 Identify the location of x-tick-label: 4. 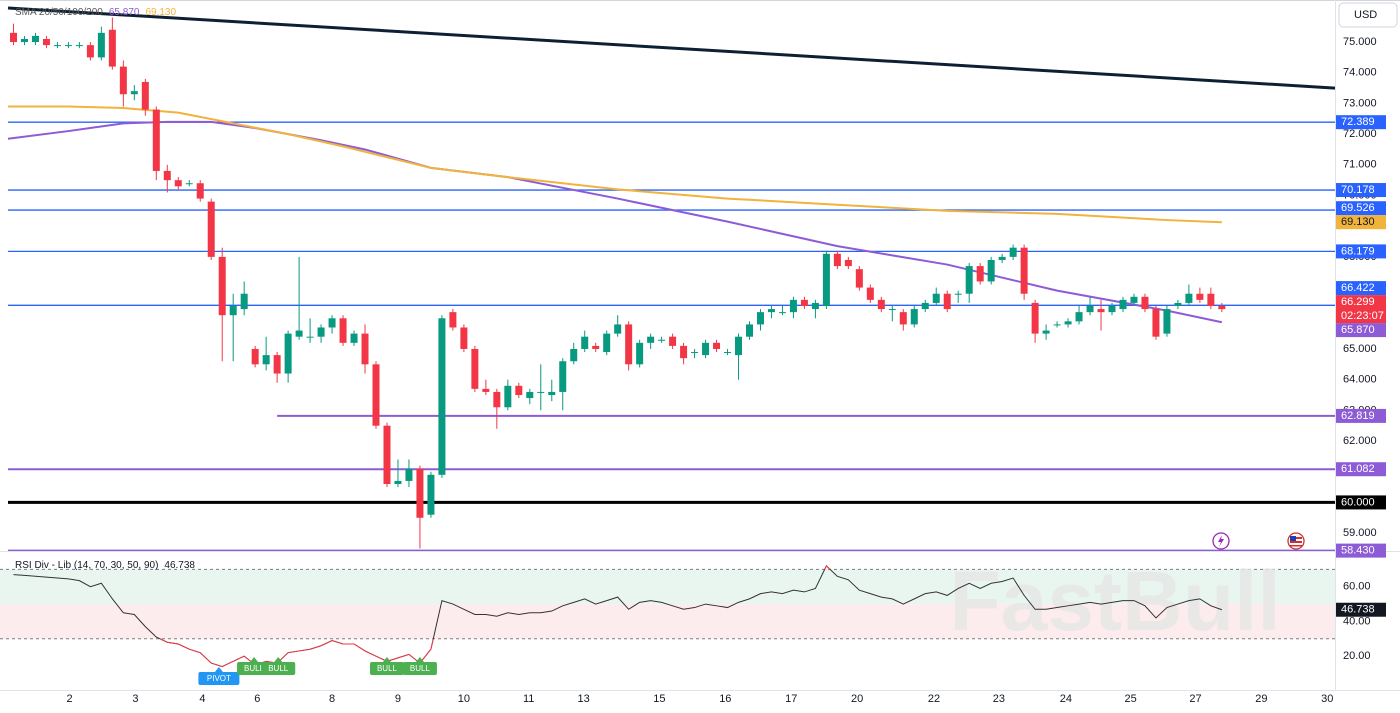
(202, 699).